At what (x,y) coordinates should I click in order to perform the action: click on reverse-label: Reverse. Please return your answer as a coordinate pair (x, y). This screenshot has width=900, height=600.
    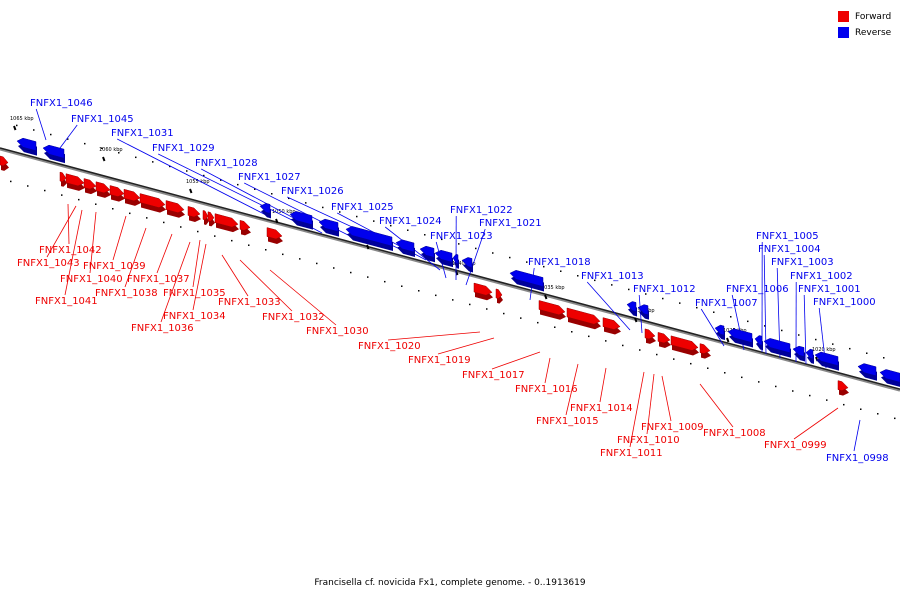
    Looking at the image, I should click on (873, 32).